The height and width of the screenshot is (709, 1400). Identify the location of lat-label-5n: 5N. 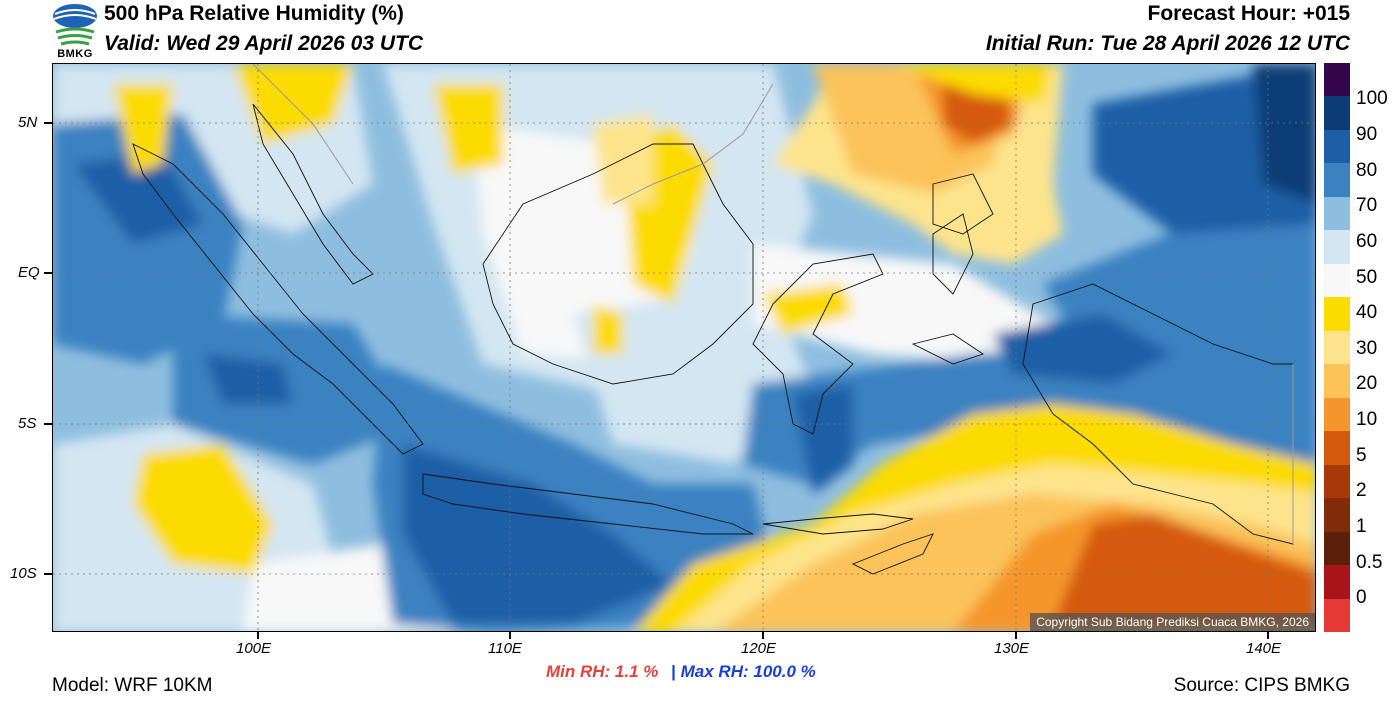
(28, 122).